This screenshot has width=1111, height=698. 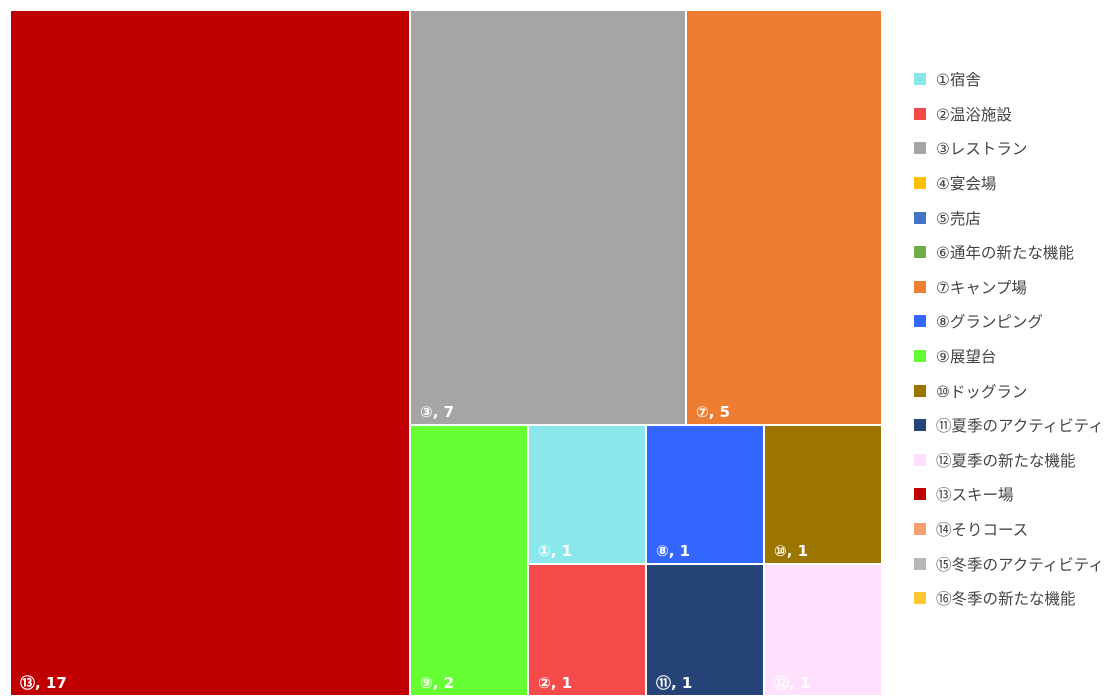 What do you see at coordinates (975, 495) in the screenshot?
I see `legend-label: ⑬スキー場` at bounding box center [975, 495].